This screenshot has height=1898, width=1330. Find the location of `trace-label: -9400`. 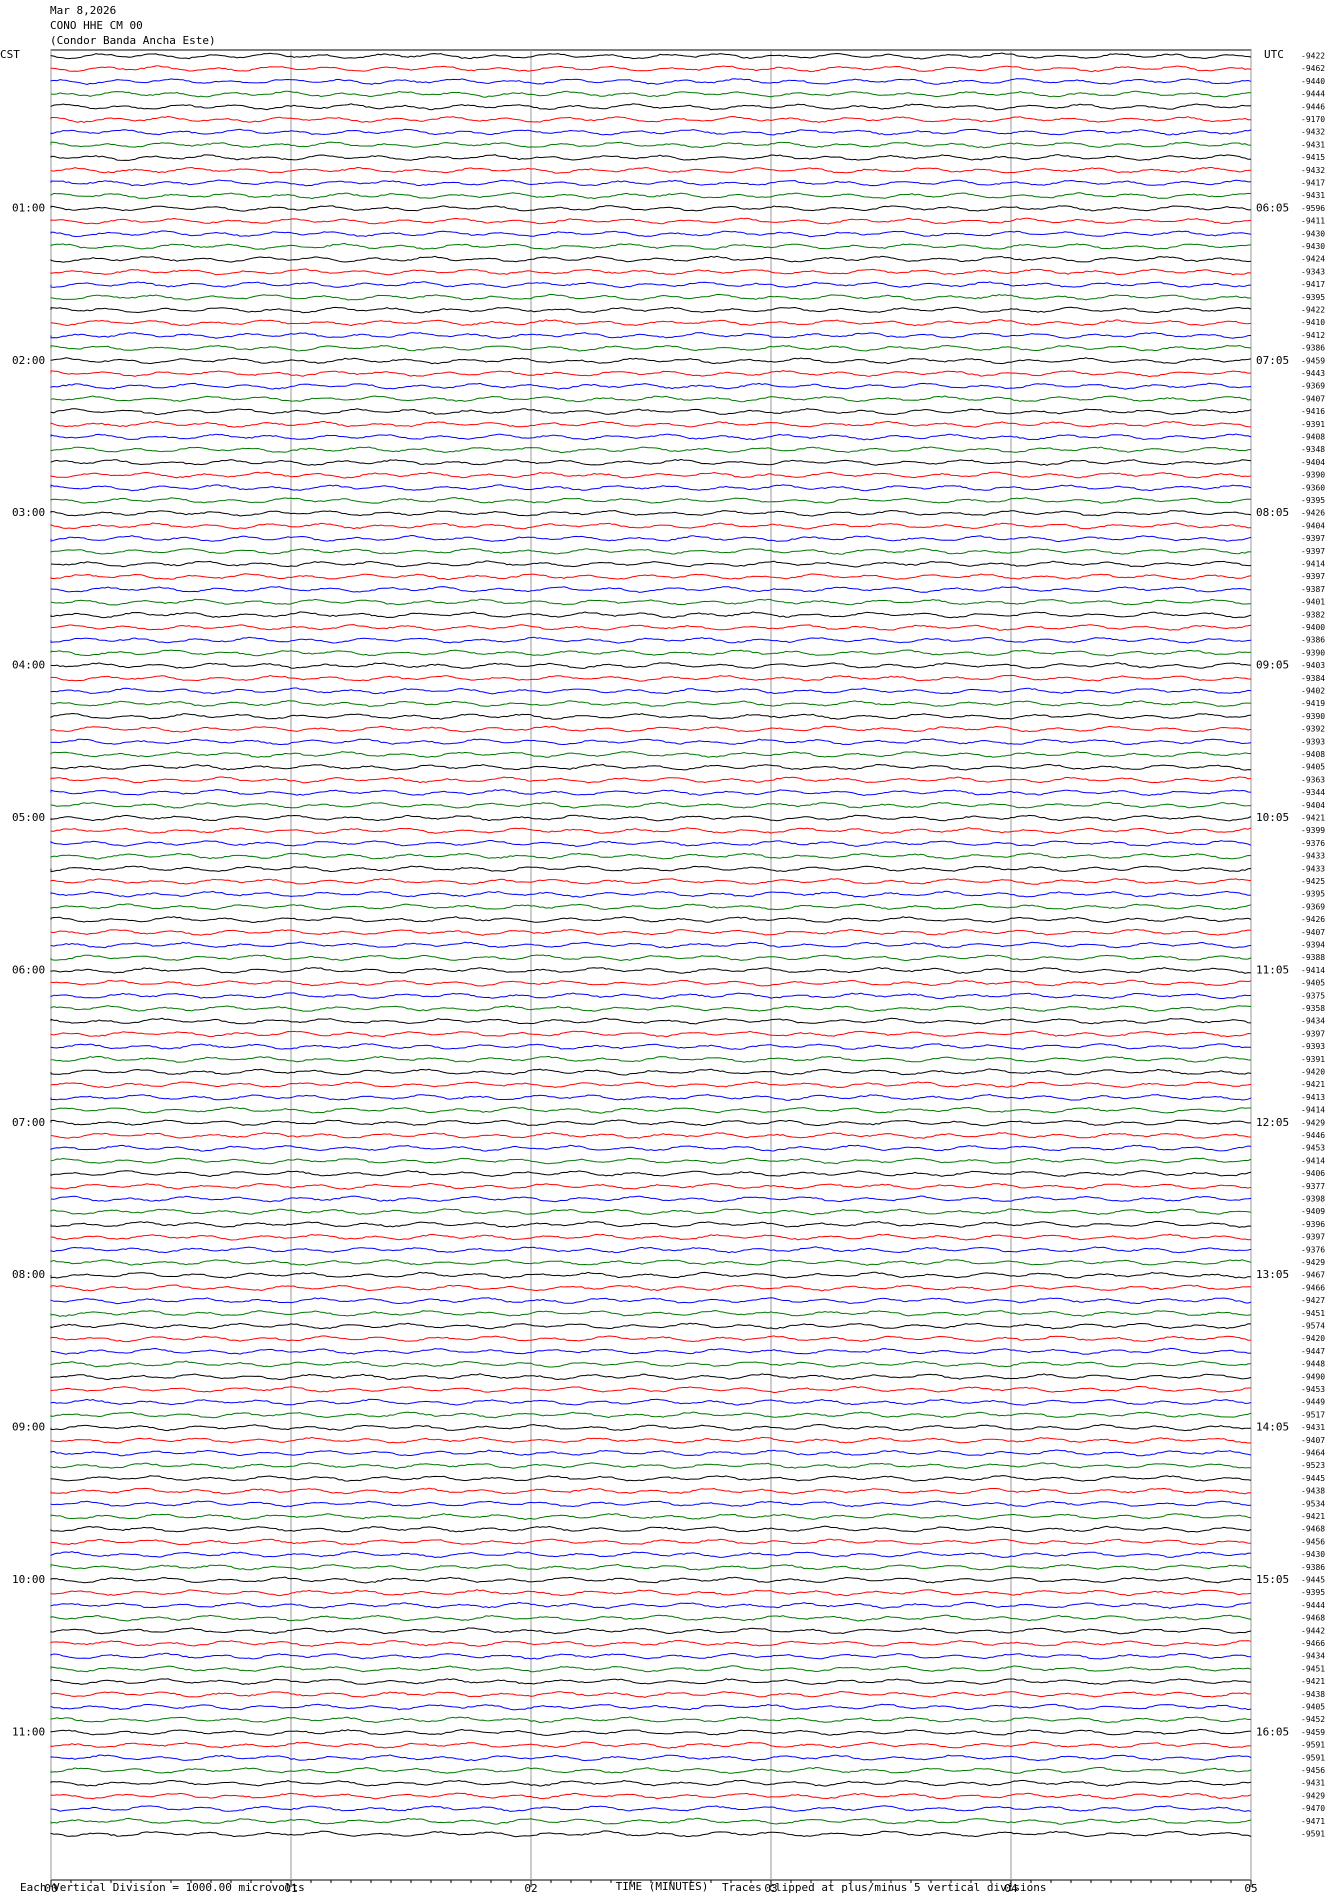

trace-label: -9400 is located at coordinates (1313, 627).